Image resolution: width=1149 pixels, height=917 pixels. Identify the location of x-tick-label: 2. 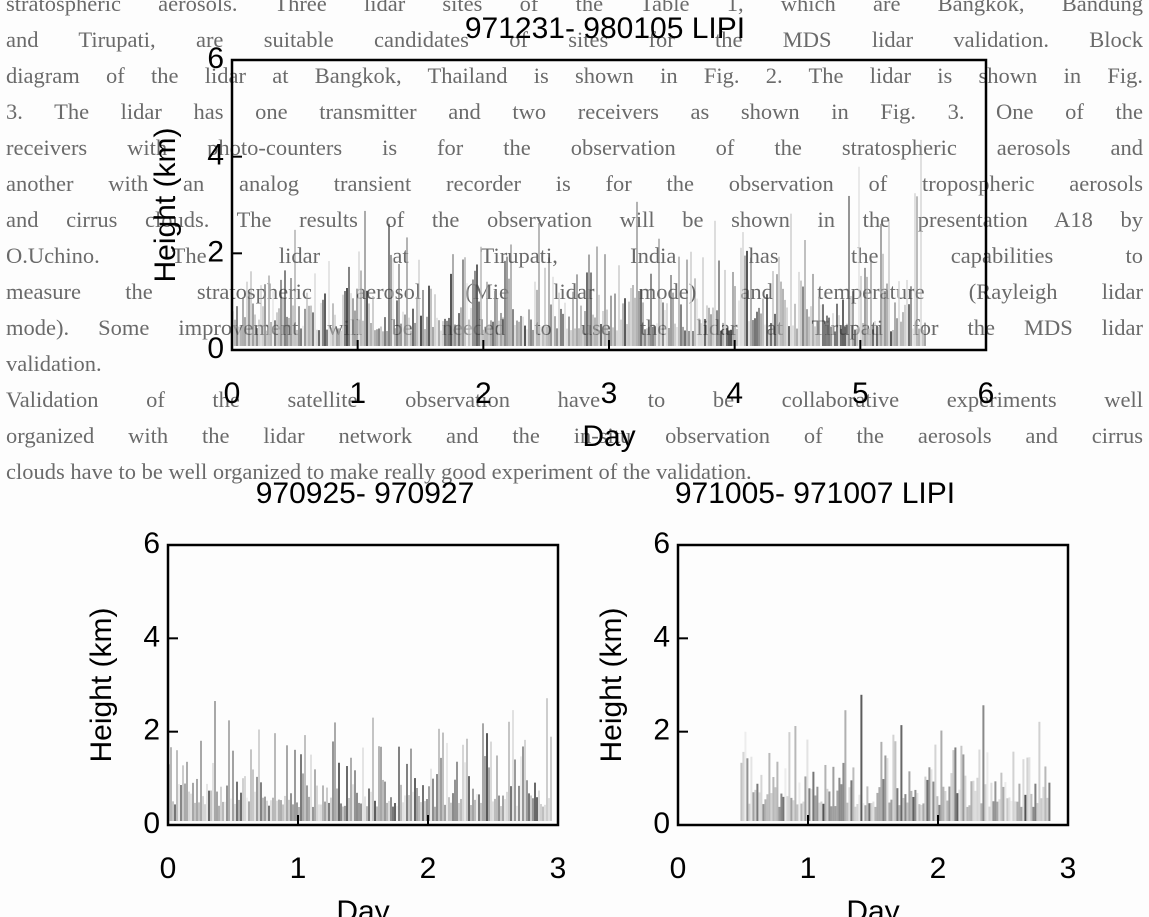
(428, 868).